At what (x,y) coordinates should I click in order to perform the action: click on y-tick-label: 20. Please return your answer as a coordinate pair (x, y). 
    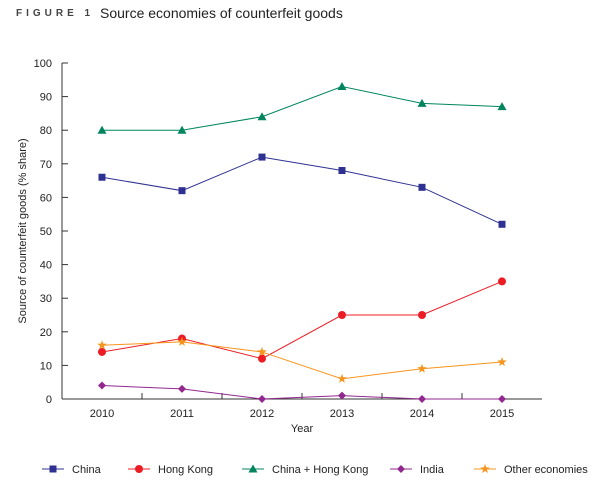
    Looking at the image, I should click on (46, 333).